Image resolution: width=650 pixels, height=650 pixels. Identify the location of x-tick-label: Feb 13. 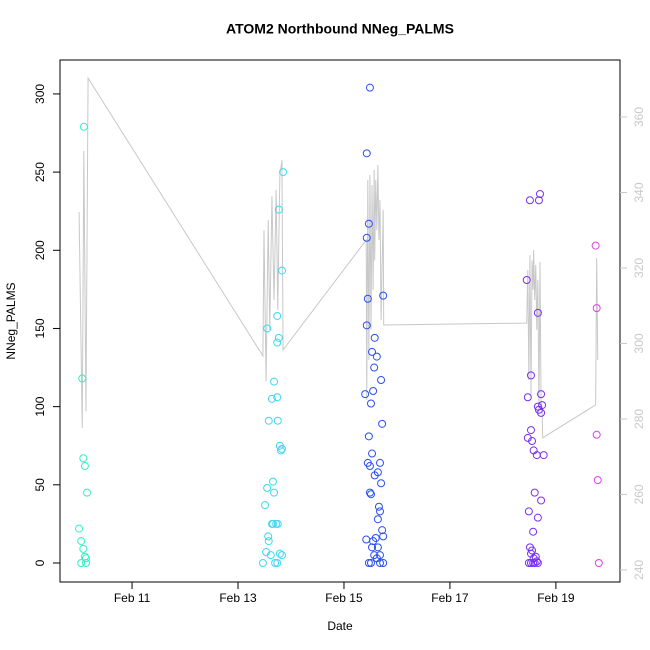
(238, 598).